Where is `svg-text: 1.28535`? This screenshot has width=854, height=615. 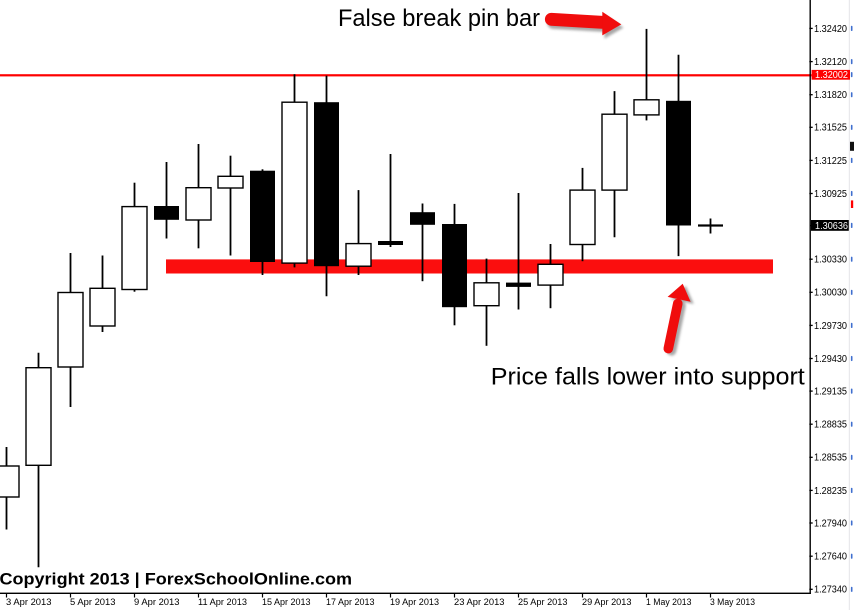
svg-text: 1.28535 is located at coordinates (830, 458).